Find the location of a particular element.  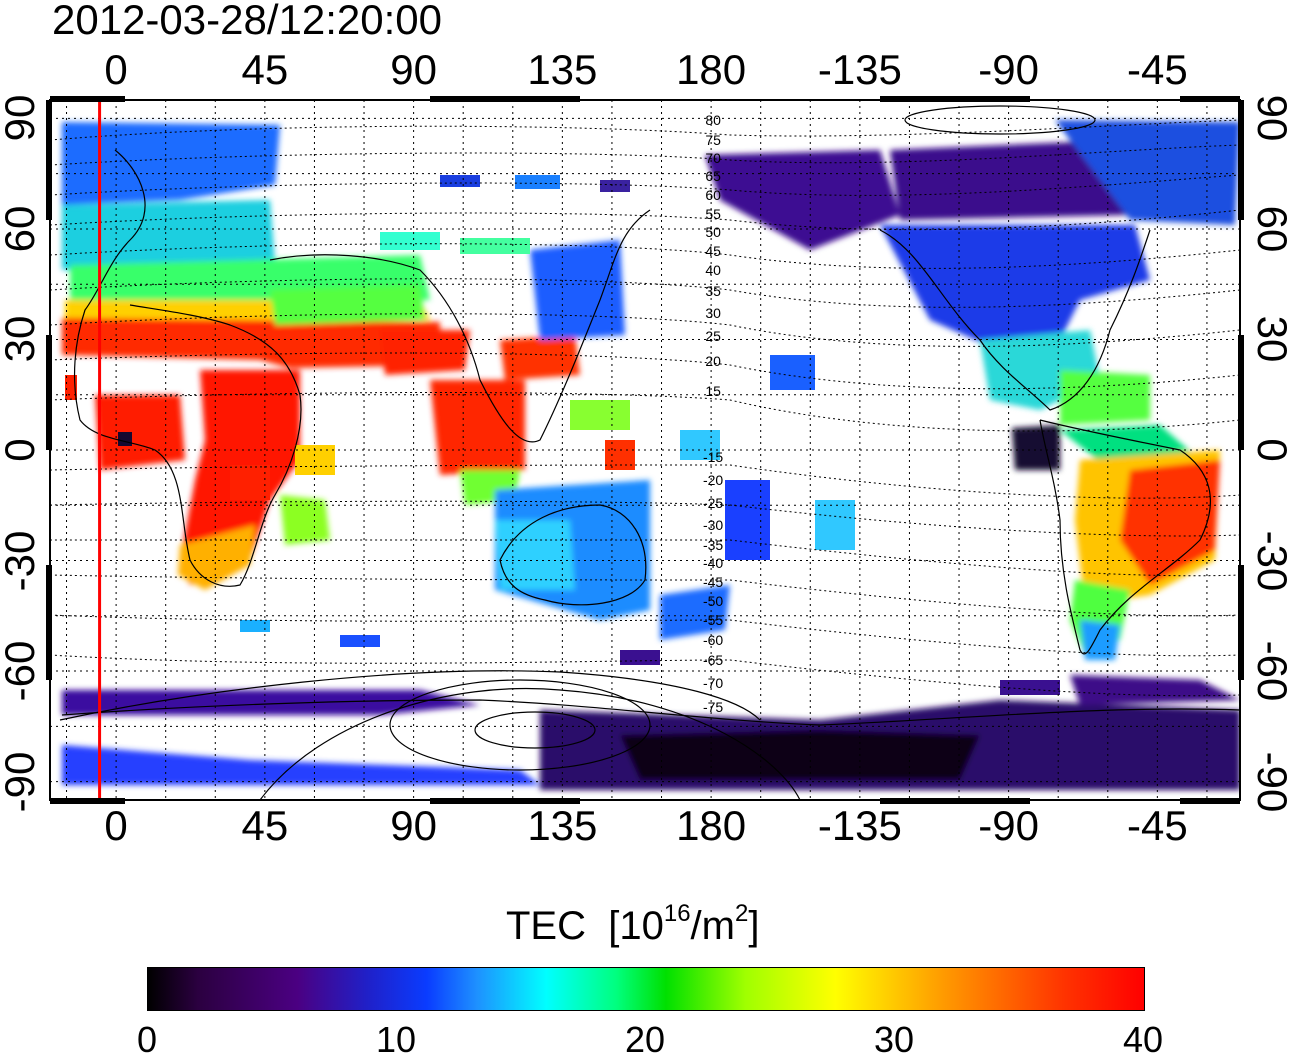

coastline-europe-africa is located at coordinates (187, 368).